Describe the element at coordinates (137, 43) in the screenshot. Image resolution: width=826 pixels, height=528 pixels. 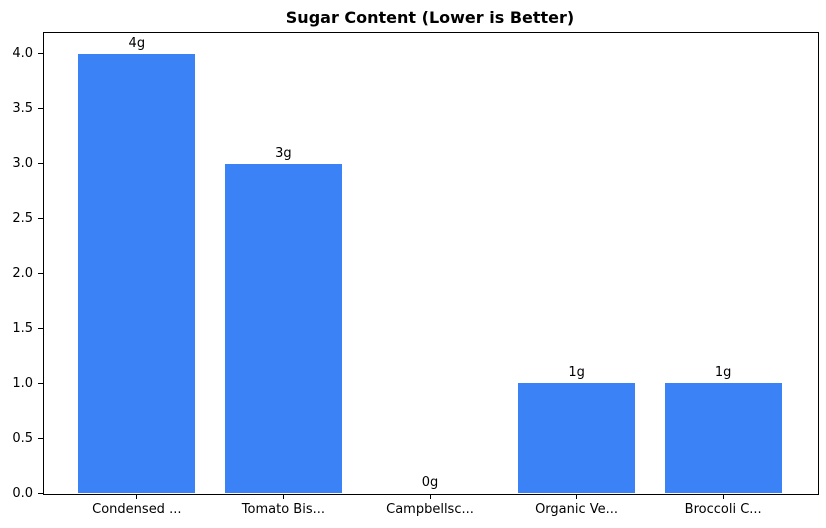
I see `bar-value-label: 4g` at that location.